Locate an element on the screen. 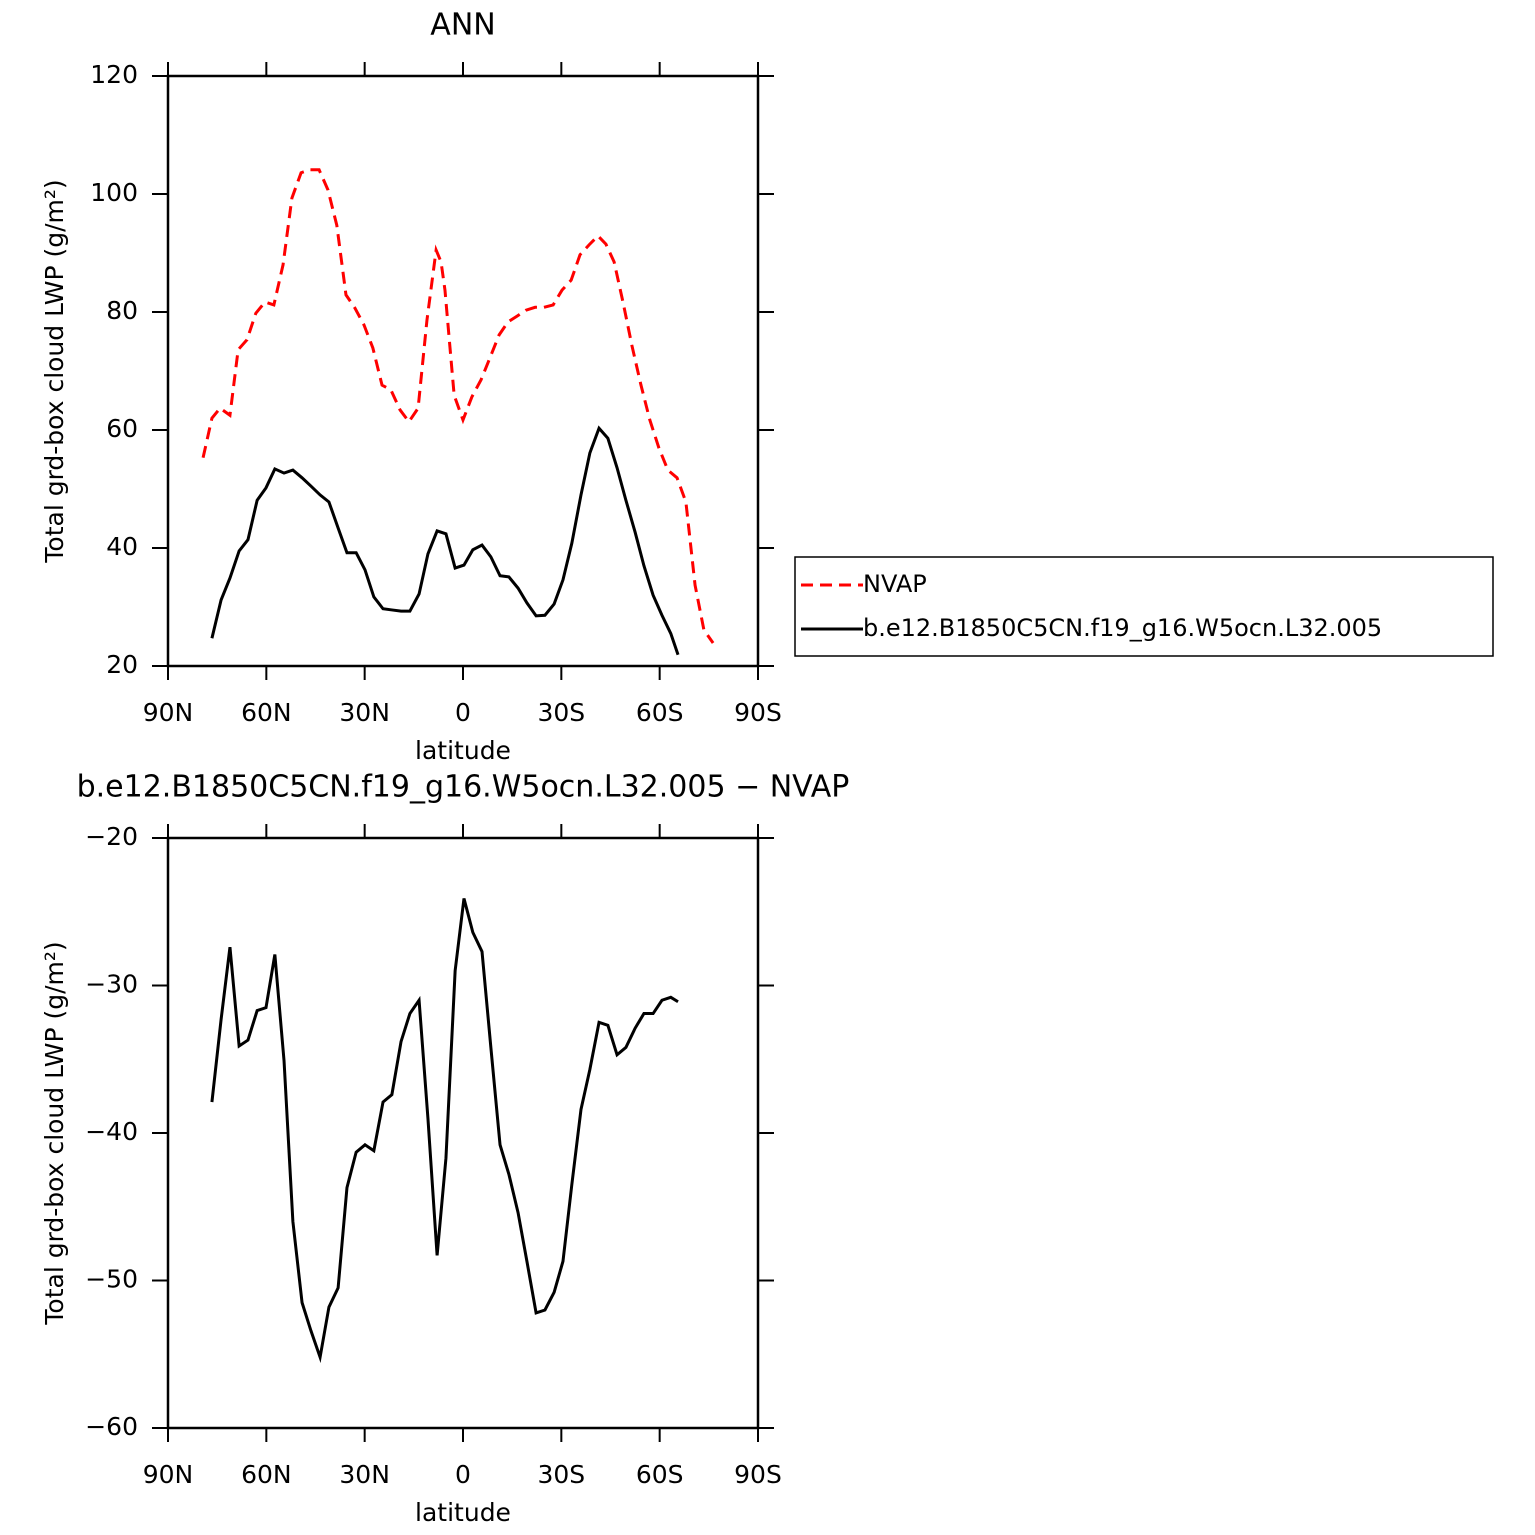 The image size is (1535, 1535). chart-title: ANN is located at coordinates (462, 25).